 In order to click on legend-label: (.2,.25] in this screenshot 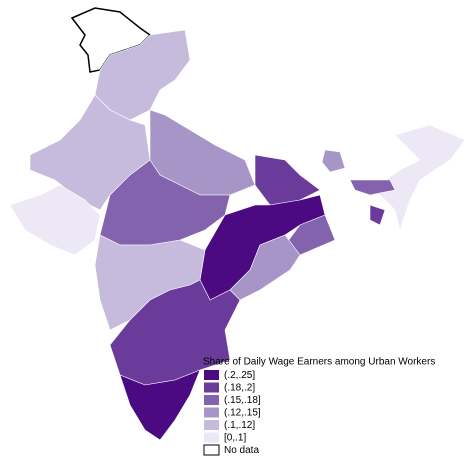, I will do `click(239, 375)`.